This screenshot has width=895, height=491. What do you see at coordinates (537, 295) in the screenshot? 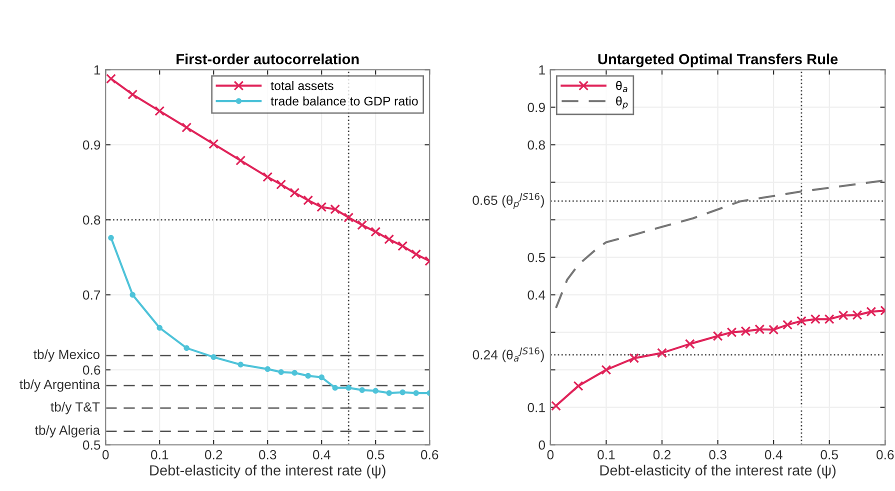
I see `y-tick-label: 0.4` at bounding box center [537, 295].